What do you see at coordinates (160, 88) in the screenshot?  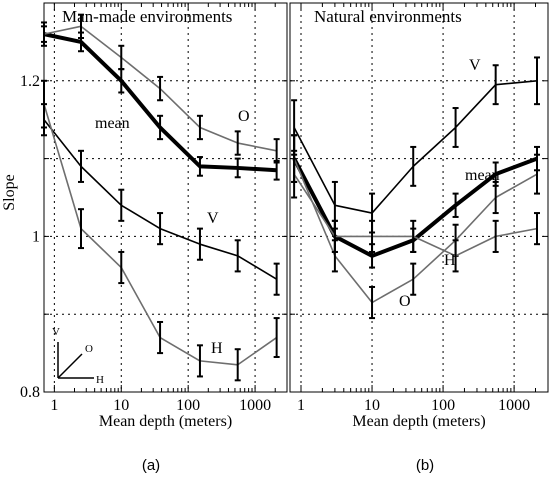 I see `series-o` at bounding box center [160, 88].